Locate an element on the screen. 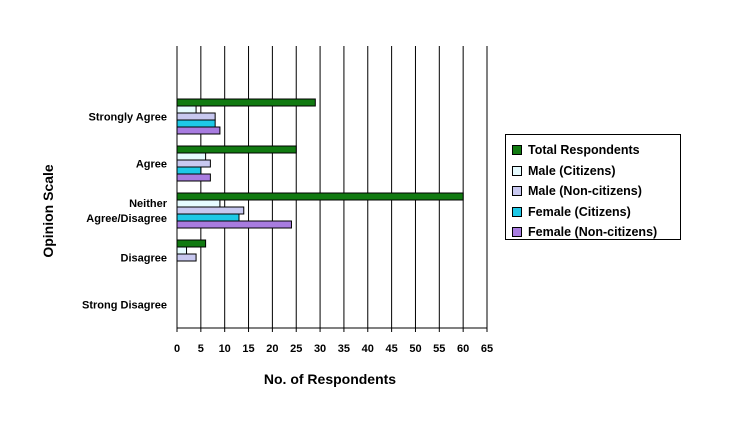 The height and width of the screenshot is (432, 738). legend-item: Female (Citizens) is located at coordinates (596, 212).